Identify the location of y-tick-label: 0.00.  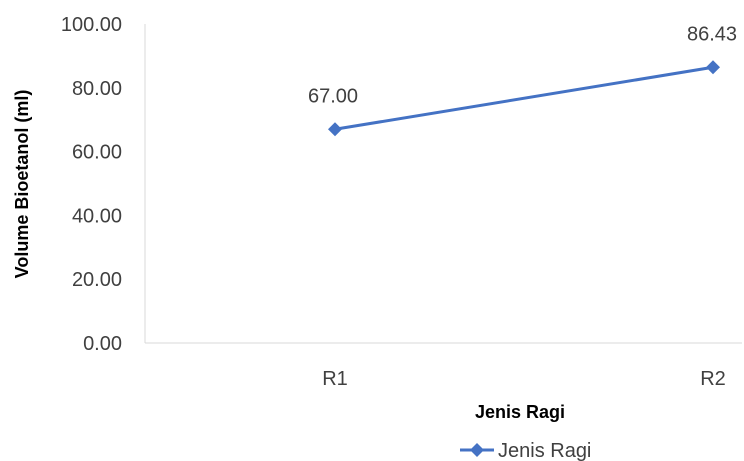
(102, 344).